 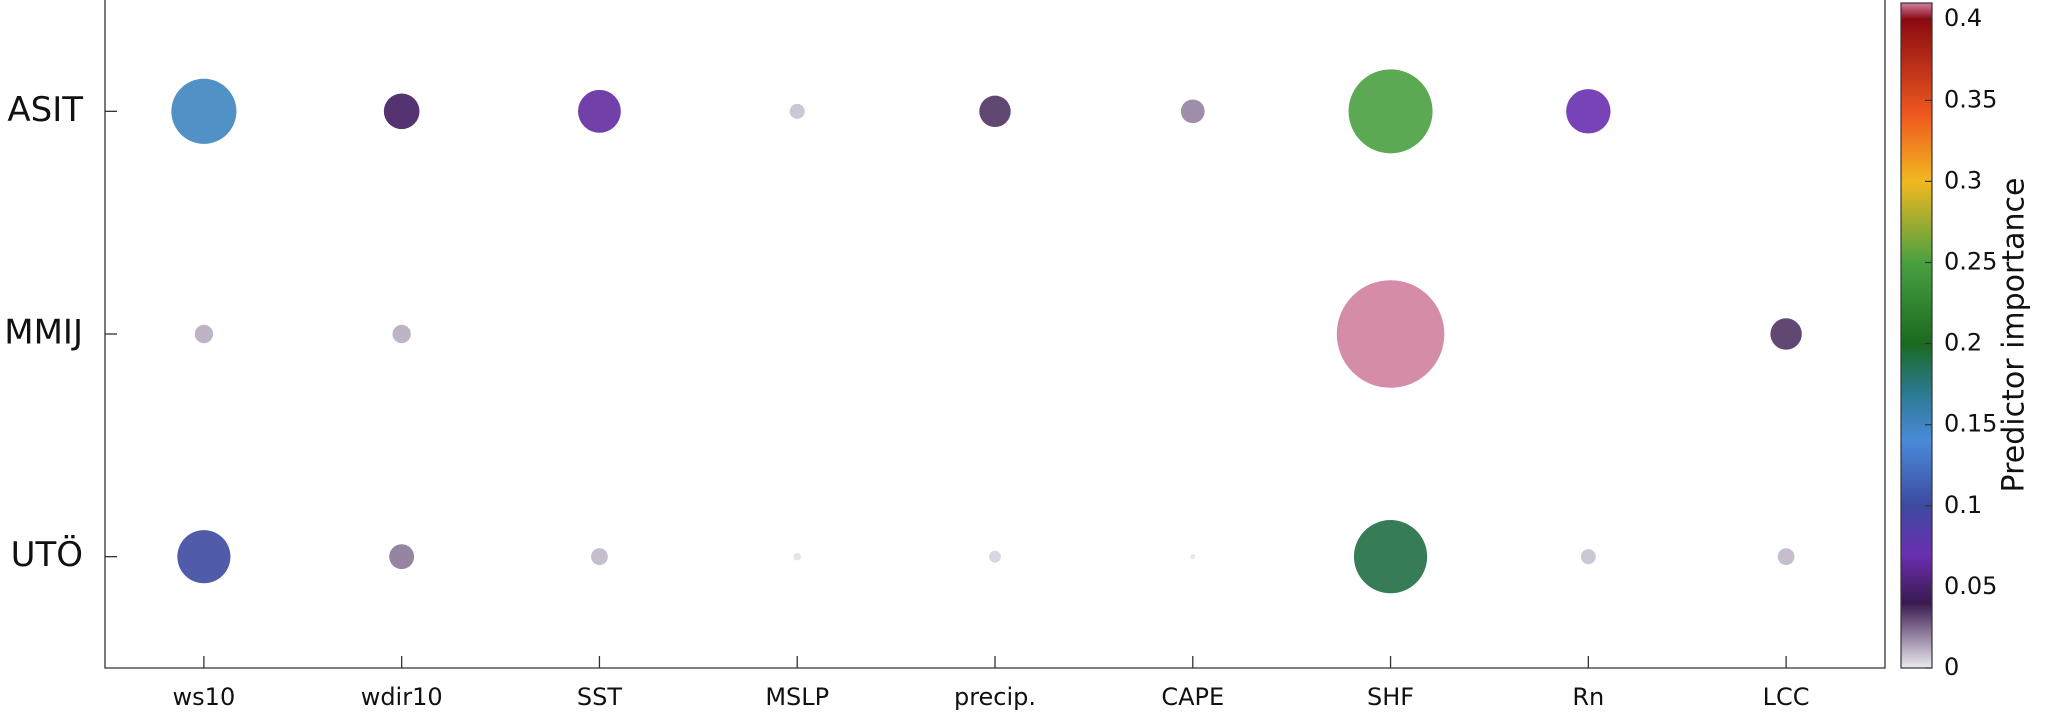 I want to click on colorbar-tick-label: 0.25, so click(x=1970, y=262).